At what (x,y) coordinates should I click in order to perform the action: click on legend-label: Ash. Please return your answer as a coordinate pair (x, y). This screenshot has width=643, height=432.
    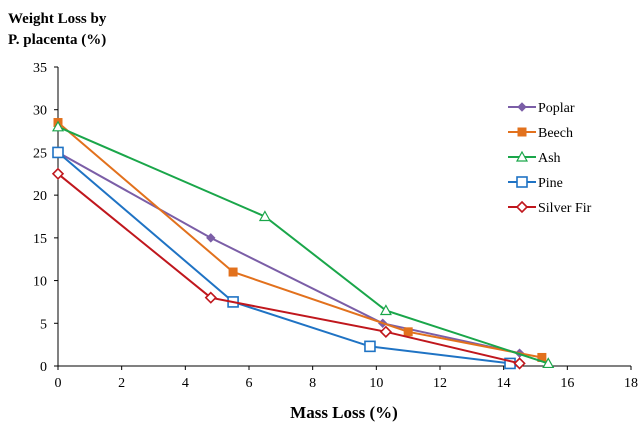
    Looking at the image, I should click on (549, 158).